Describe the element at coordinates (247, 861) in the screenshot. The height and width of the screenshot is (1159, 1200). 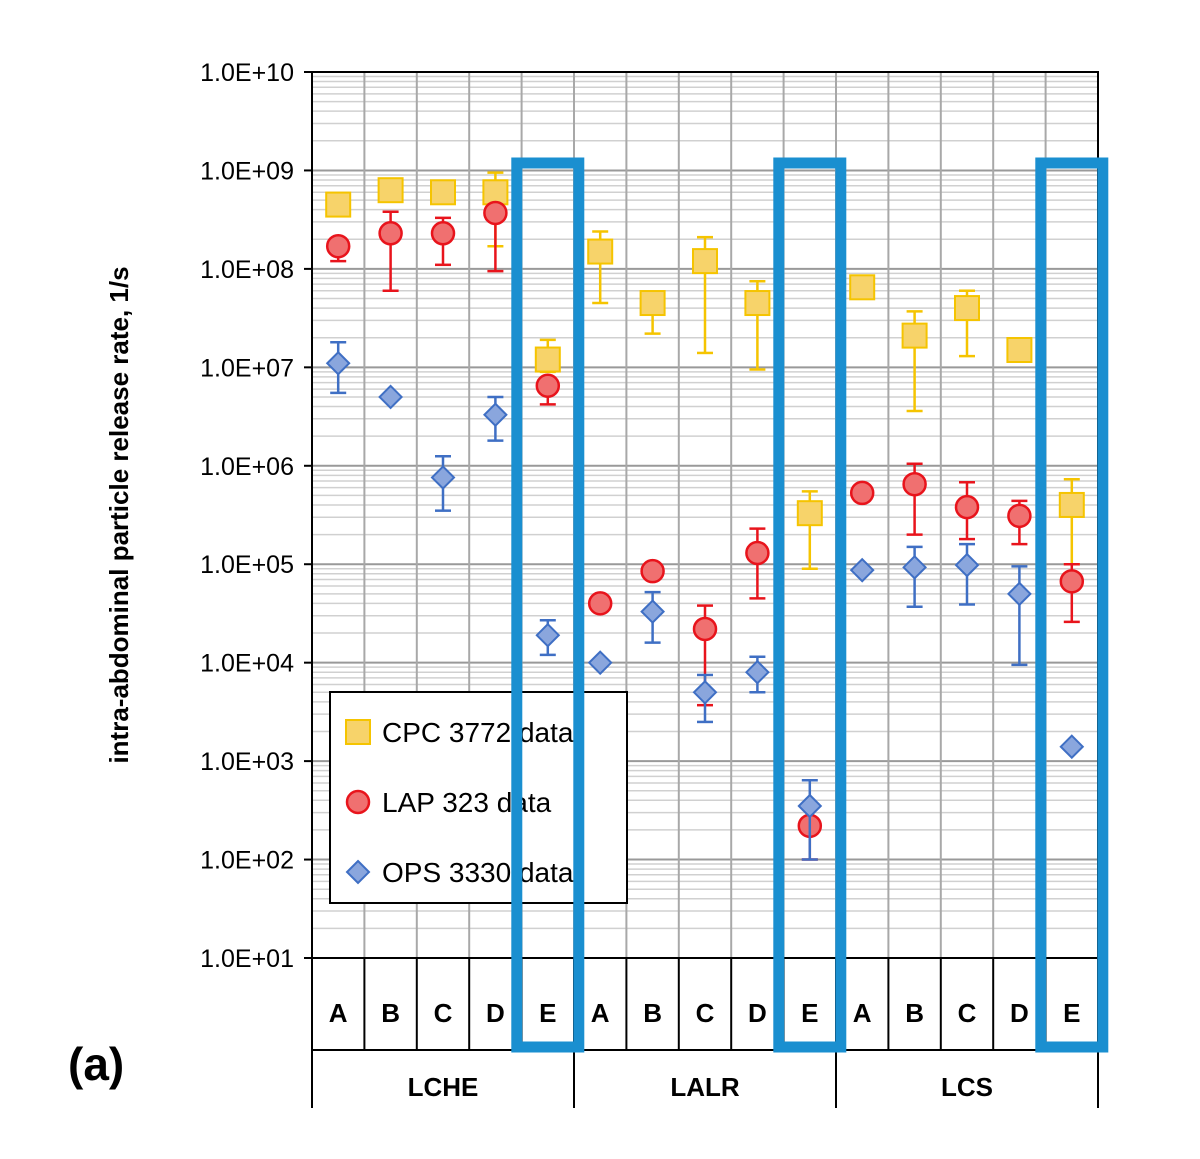
I see `y-tick-label: 1.0E+02` at that location.